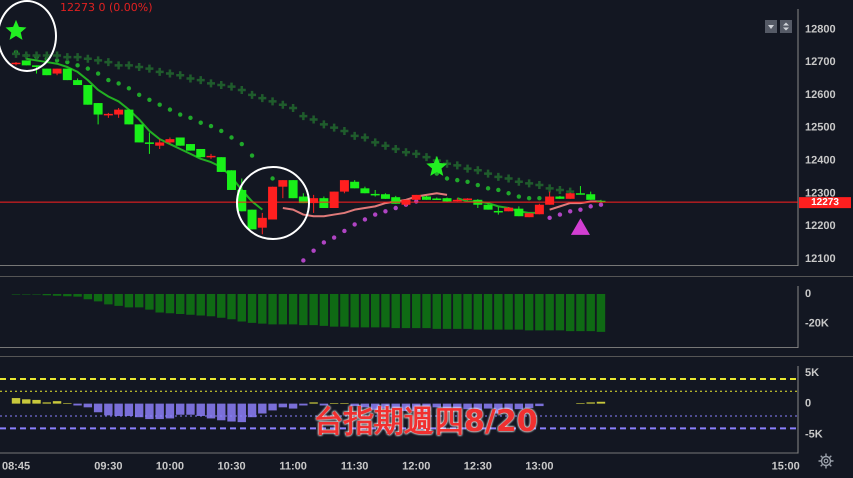 The image size is (853, 478). Describe the element at coordinates (16, 466) in the screenshot. I see `x-tick-label: 08:45` at that location.